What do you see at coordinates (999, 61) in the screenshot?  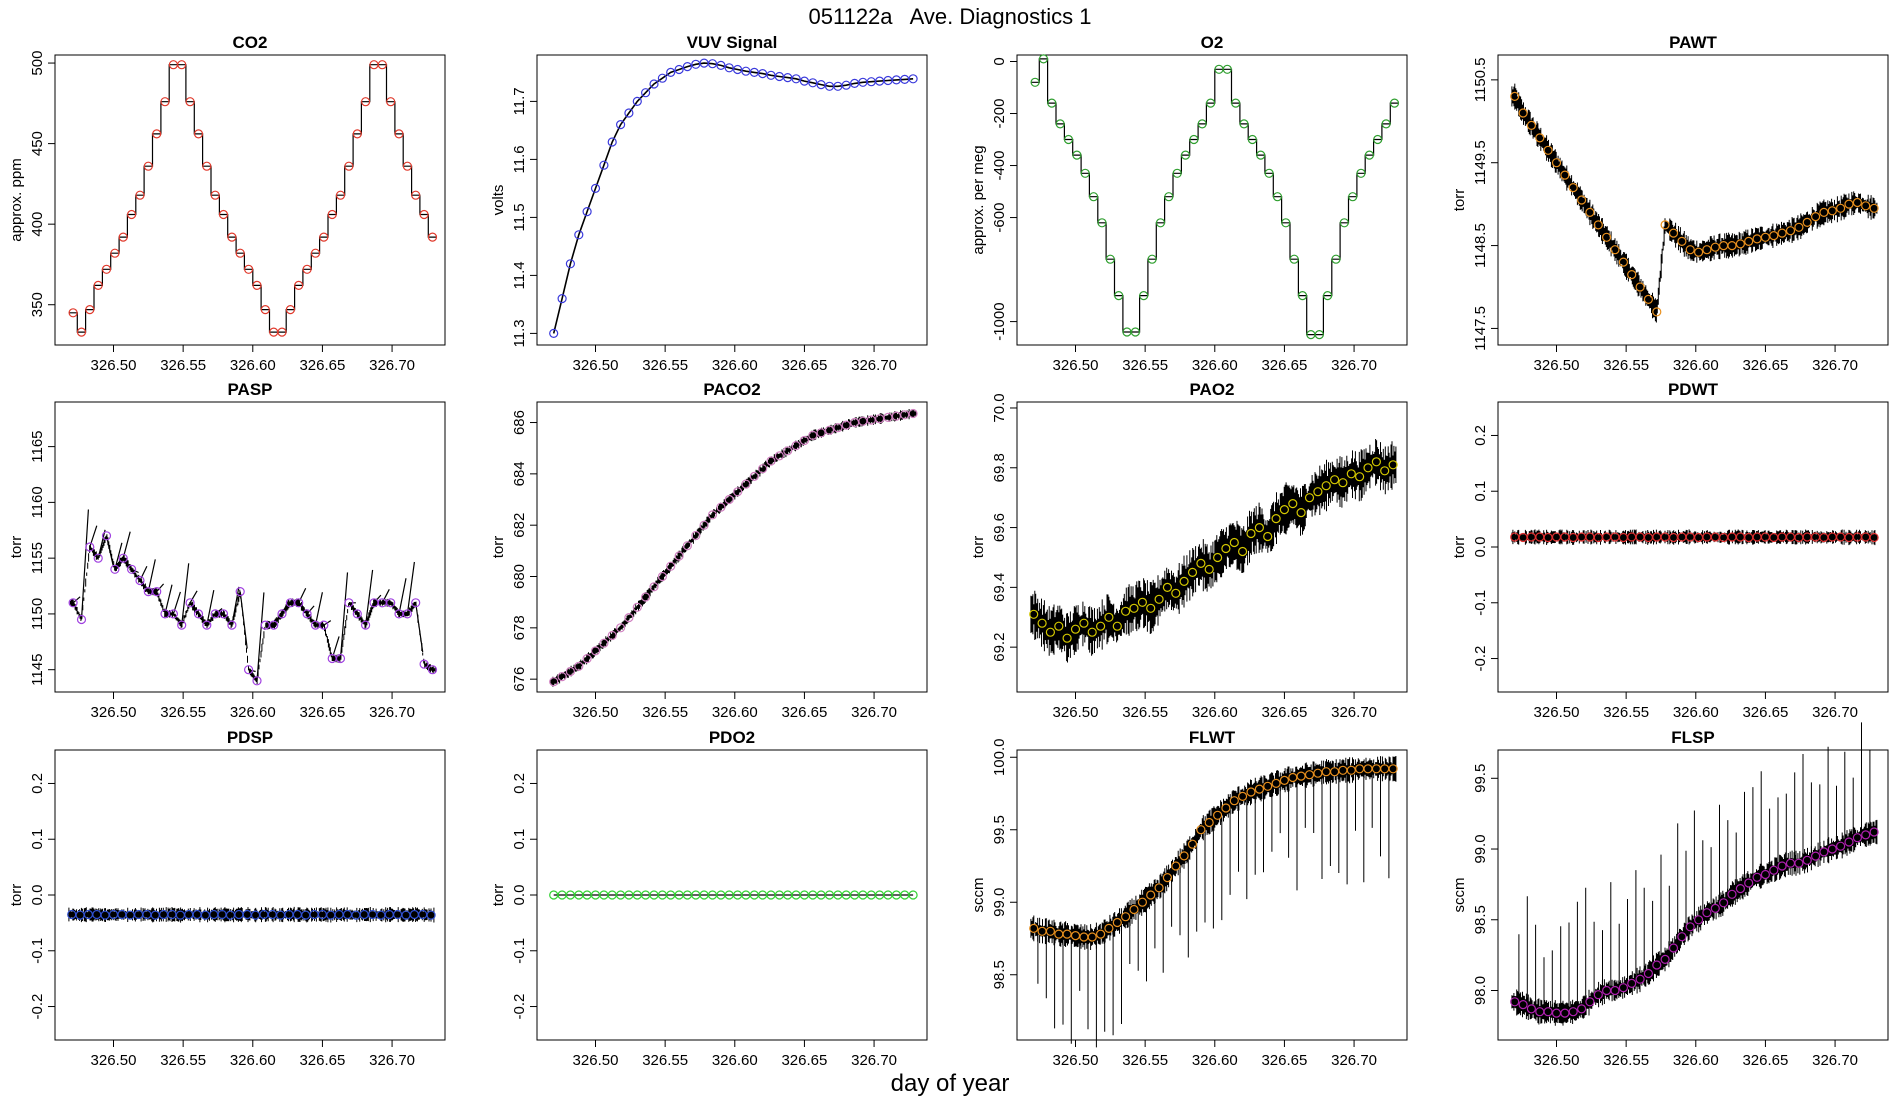 I see `y-tick-label: 0` at bounding box center [999, 61].